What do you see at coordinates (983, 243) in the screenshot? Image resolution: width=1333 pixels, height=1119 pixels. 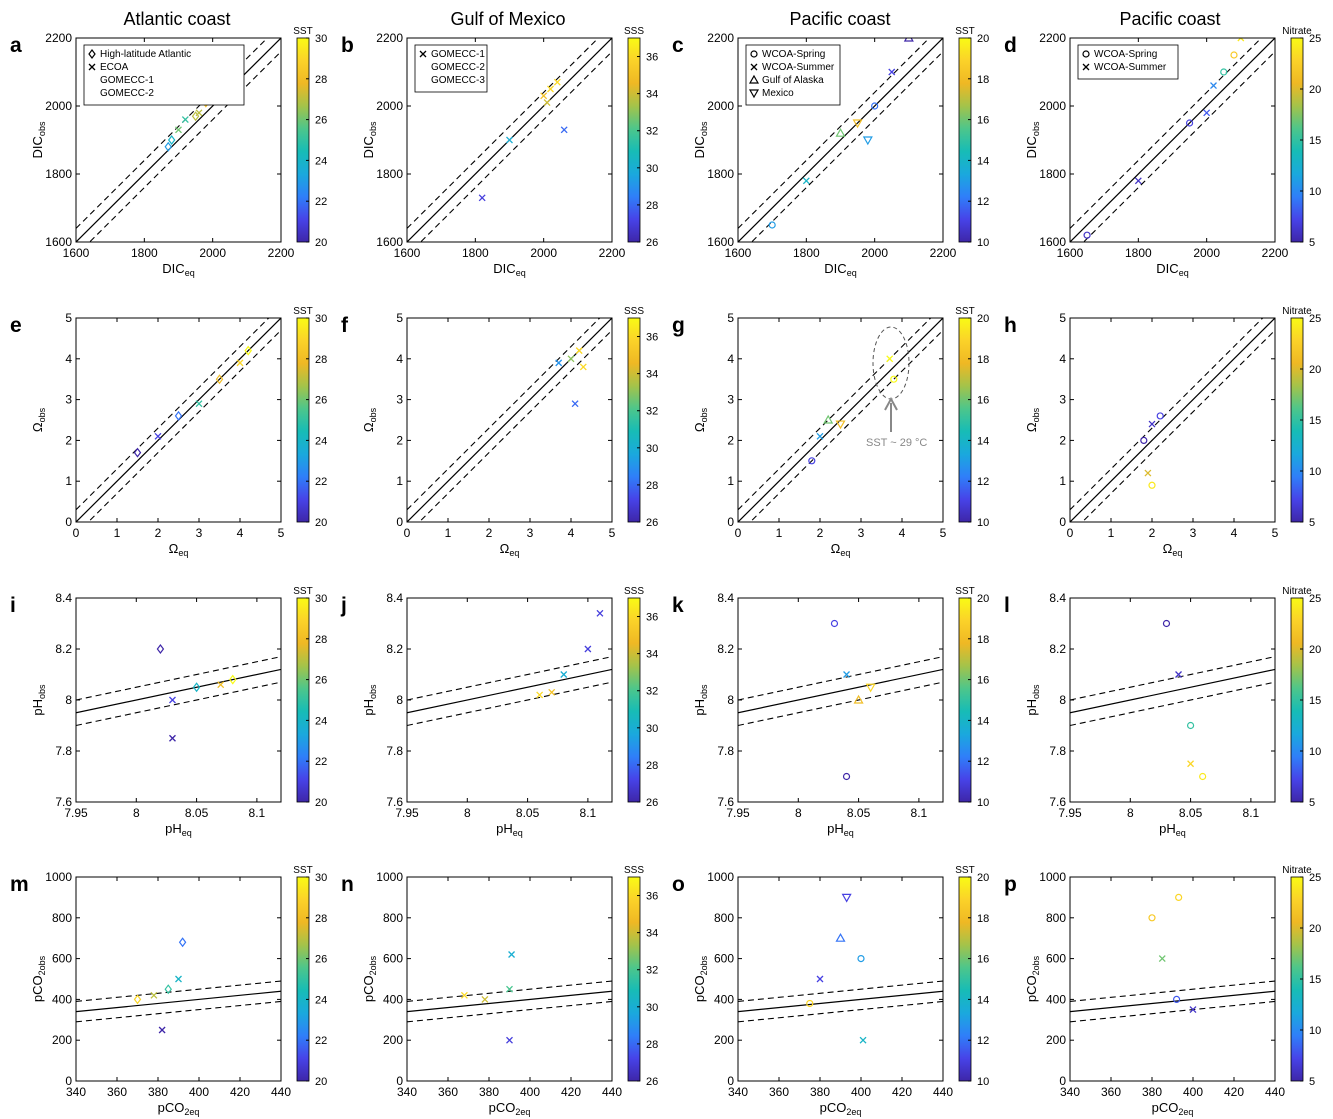 I see `colorbar-tick-label: 10` at bounding box center [983, 243].